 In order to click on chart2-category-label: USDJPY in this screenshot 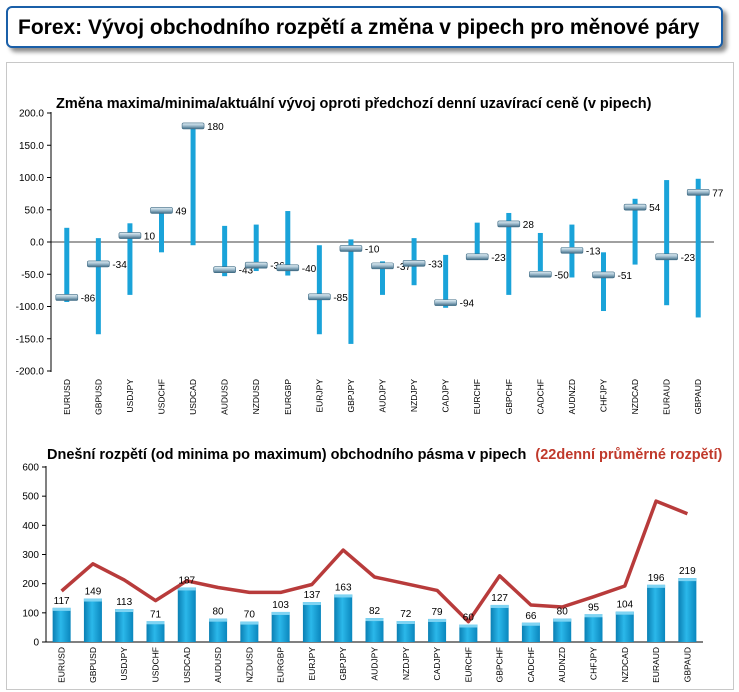, I will do `click(124, 664)`.